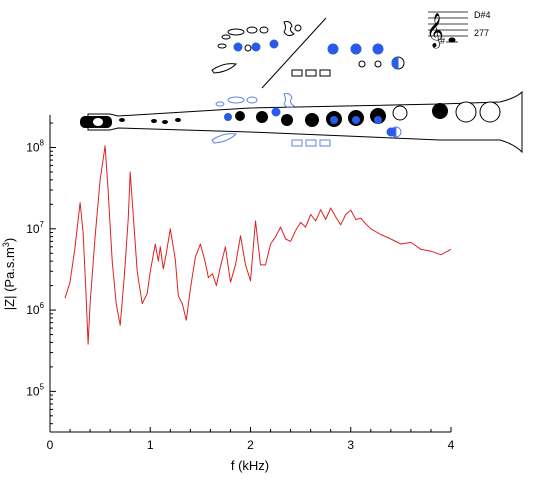 Image resolution: width=560 pixels, height=480 pixels. I want to click on instrument-diagram, so click(301, 122).